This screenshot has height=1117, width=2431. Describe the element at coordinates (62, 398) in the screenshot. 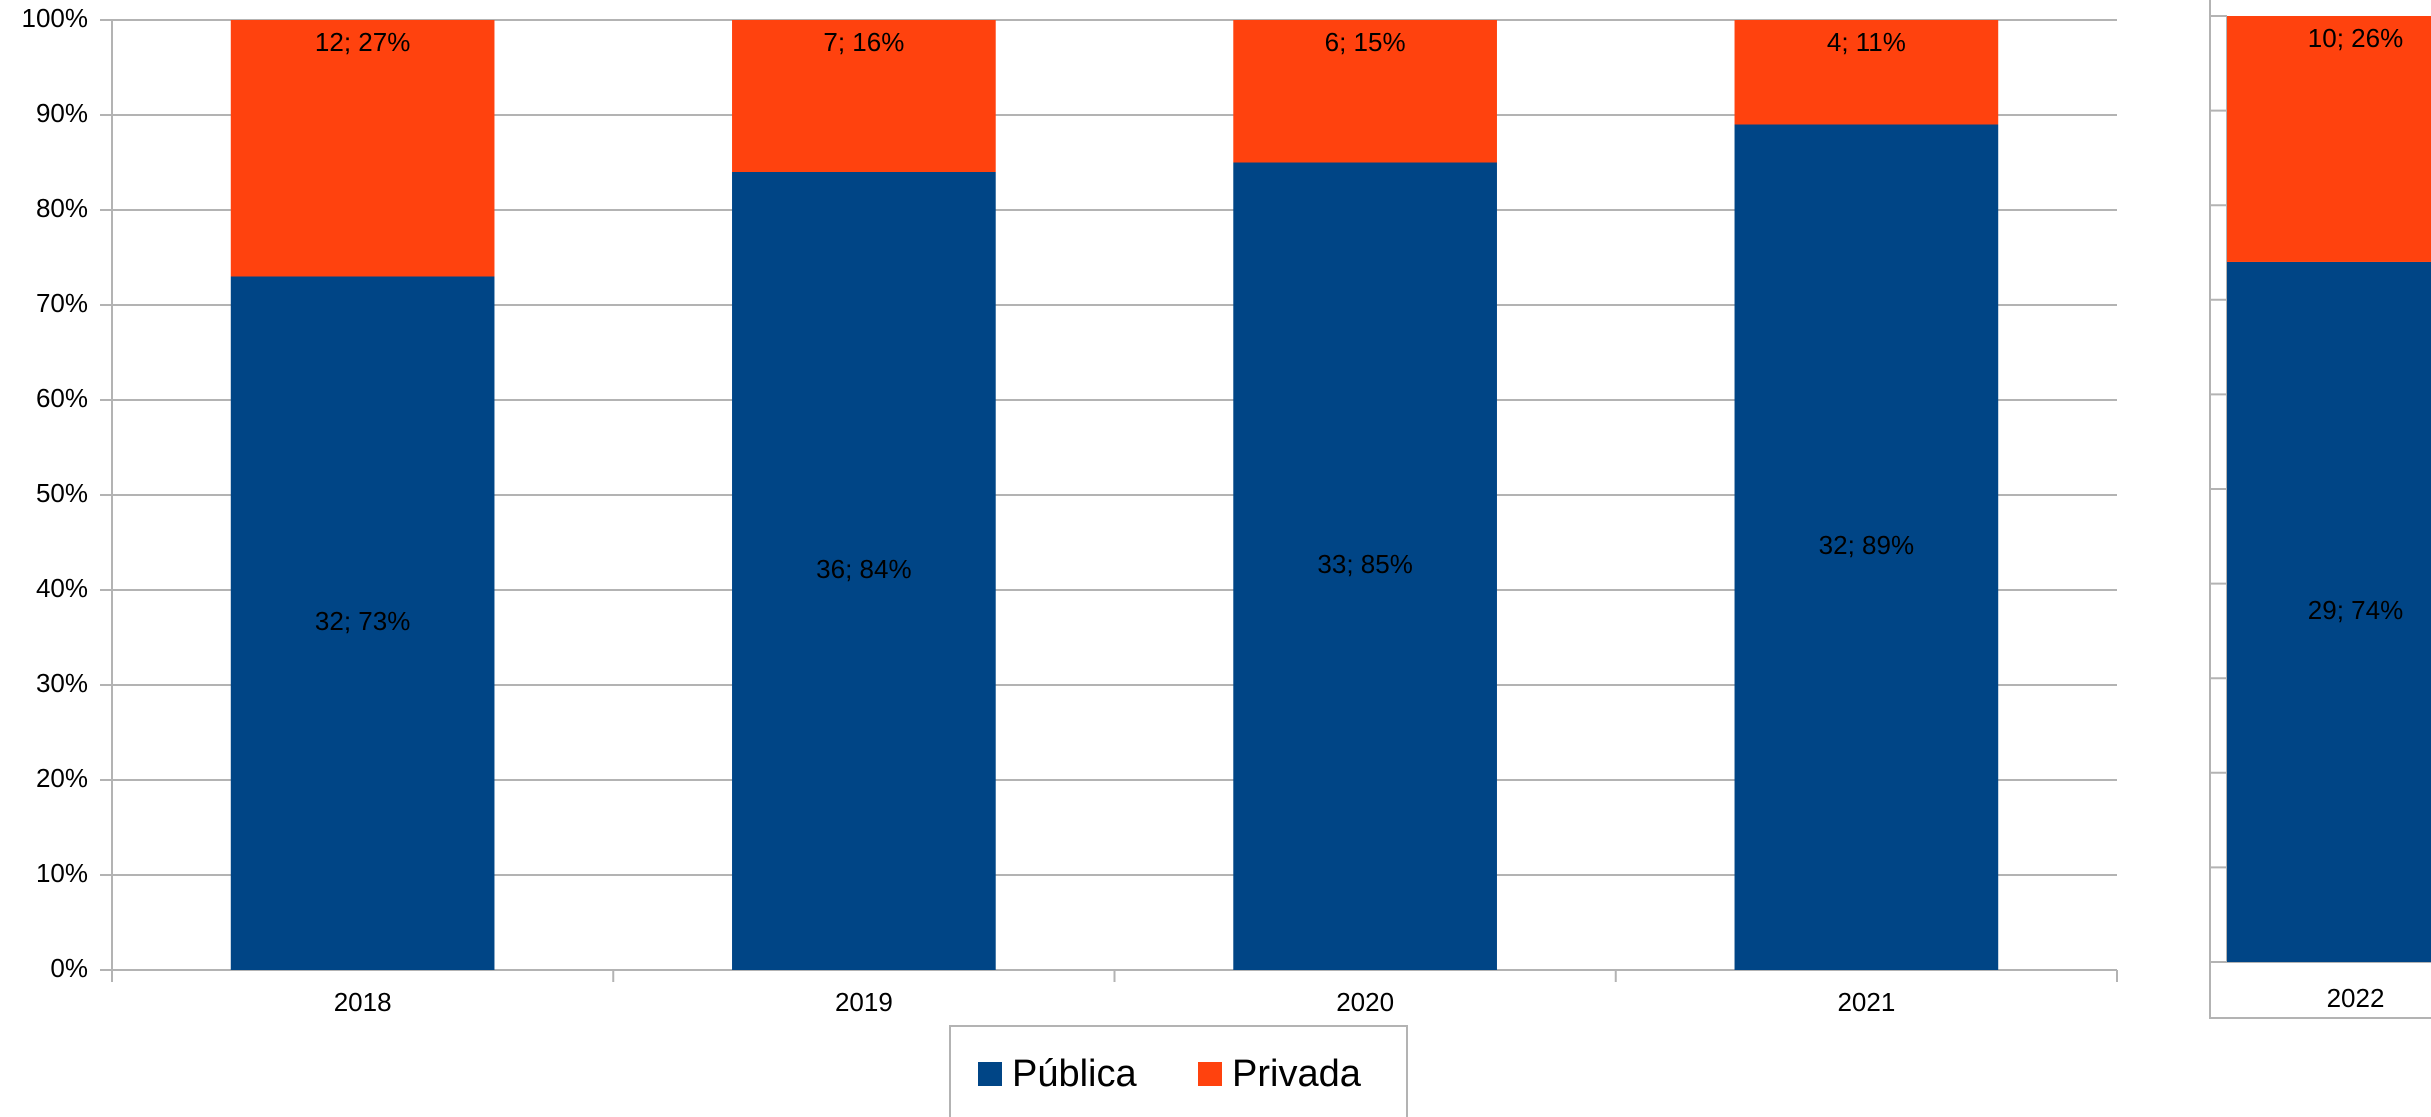

I see `y-tick-label: 60%` at that location.